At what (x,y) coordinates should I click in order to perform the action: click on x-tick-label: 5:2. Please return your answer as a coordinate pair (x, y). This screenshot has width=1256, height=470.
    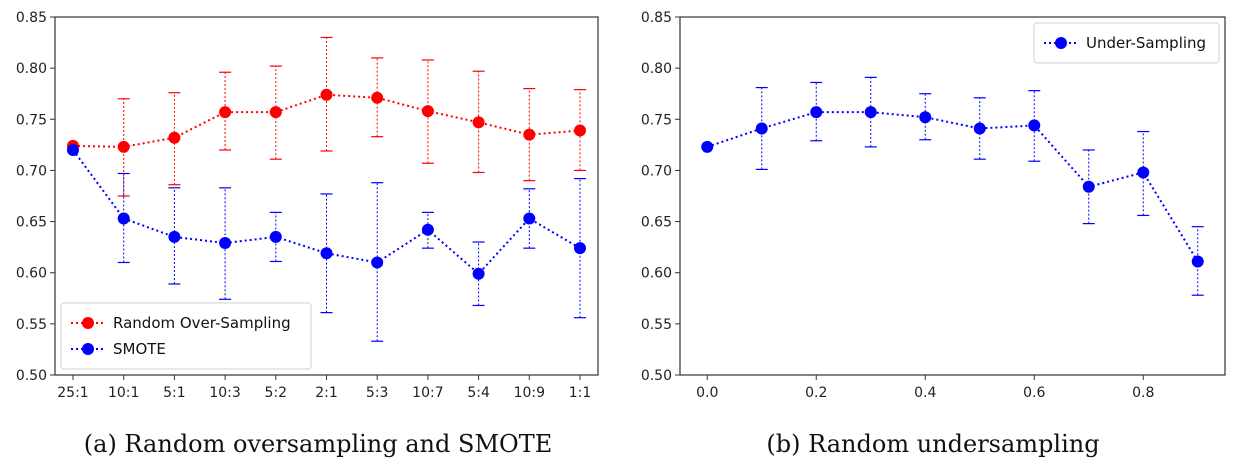
    Looking at the image, I should click on (276, 393).